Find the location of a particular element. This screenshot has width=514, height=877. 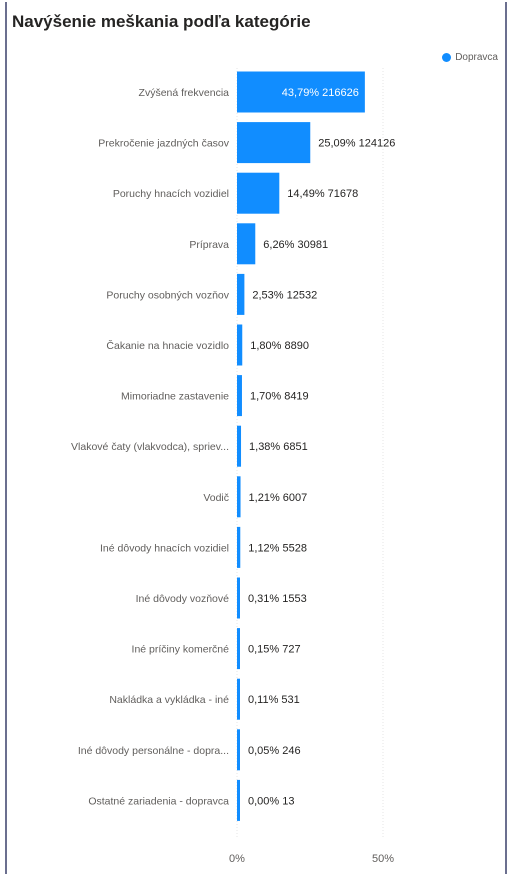

category-label: Poruchy hnacích vozidiel is located at coordinates (171, 194).